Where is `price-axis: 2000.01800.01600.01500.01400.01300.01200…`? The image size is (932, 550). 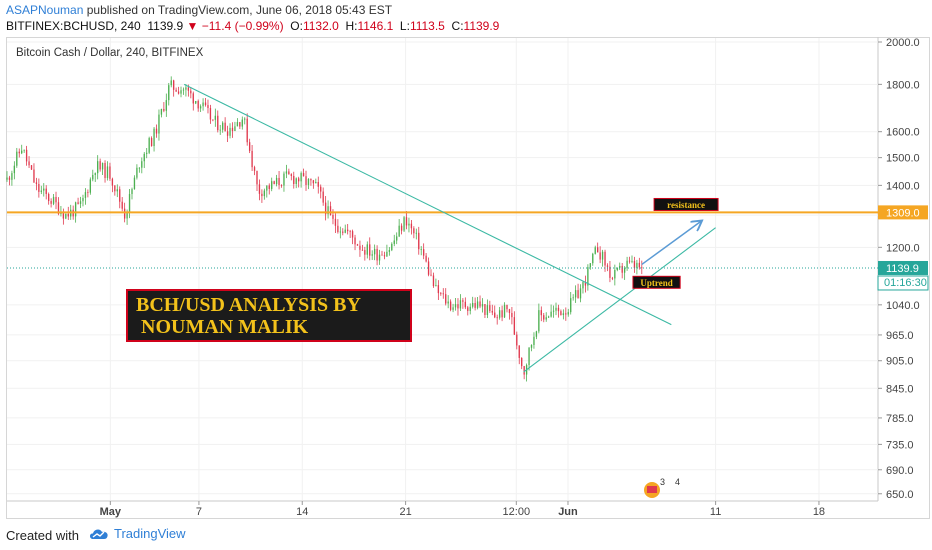 price-axis: 2000.01800.01600.01500.01400.01300.01200… is located at coordinates (903, 269).